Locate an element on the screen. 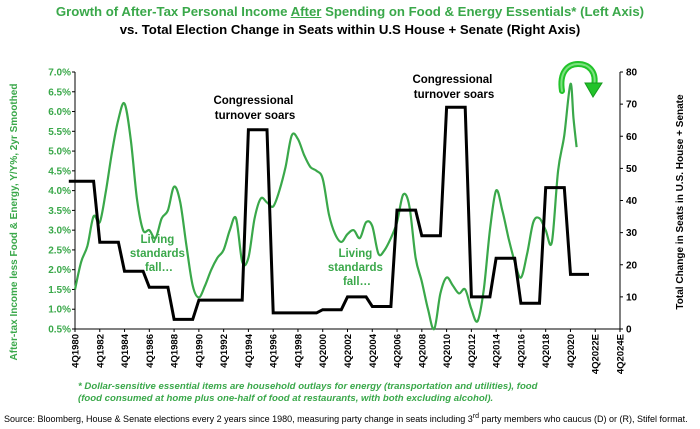 This screenshot has width=700, height=429. left-tick-label: 3.0% is located at coordinates (59, 231).